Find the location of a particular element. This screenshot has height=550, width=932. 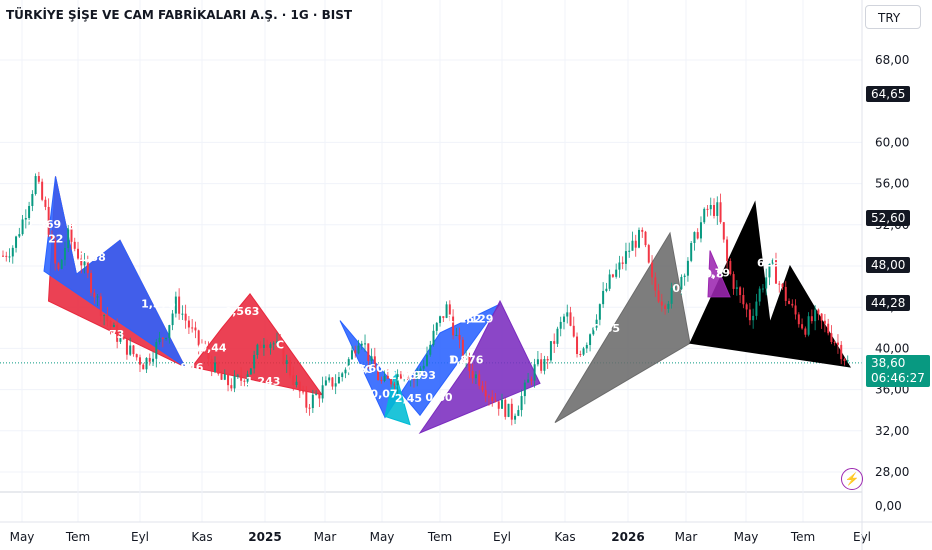

pattern-ratio-label: 0,846 is located at coordinates (186, 367).